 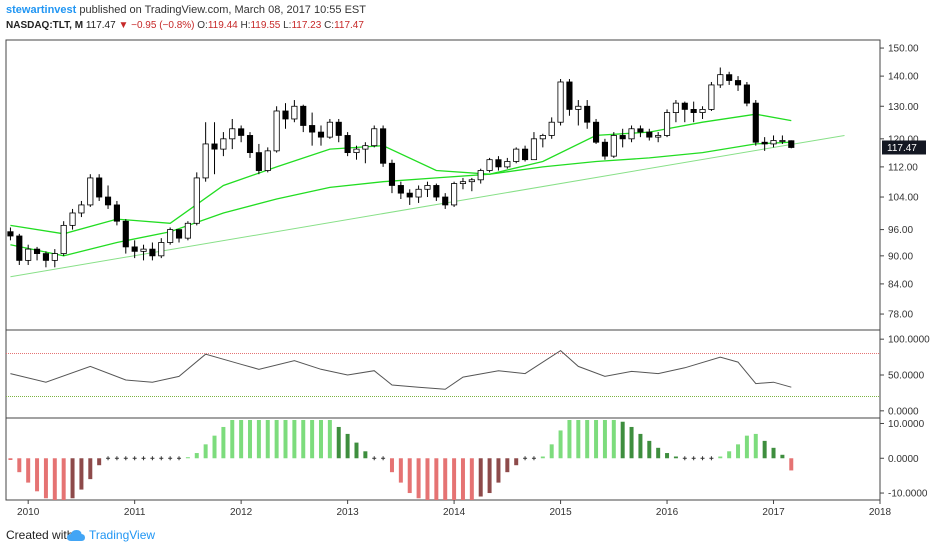 I want to click on momentum-panel, so click(x=401, y=460).